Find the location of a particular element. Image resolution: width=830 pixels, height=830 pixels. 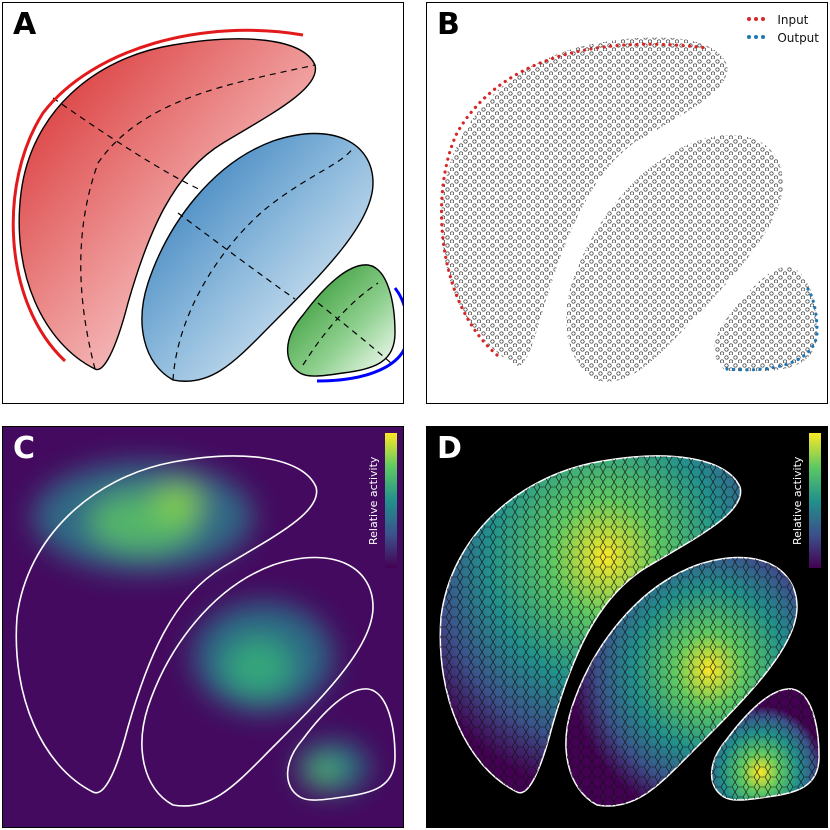

legend-input-label: Input is located at coordinates (793, 20).